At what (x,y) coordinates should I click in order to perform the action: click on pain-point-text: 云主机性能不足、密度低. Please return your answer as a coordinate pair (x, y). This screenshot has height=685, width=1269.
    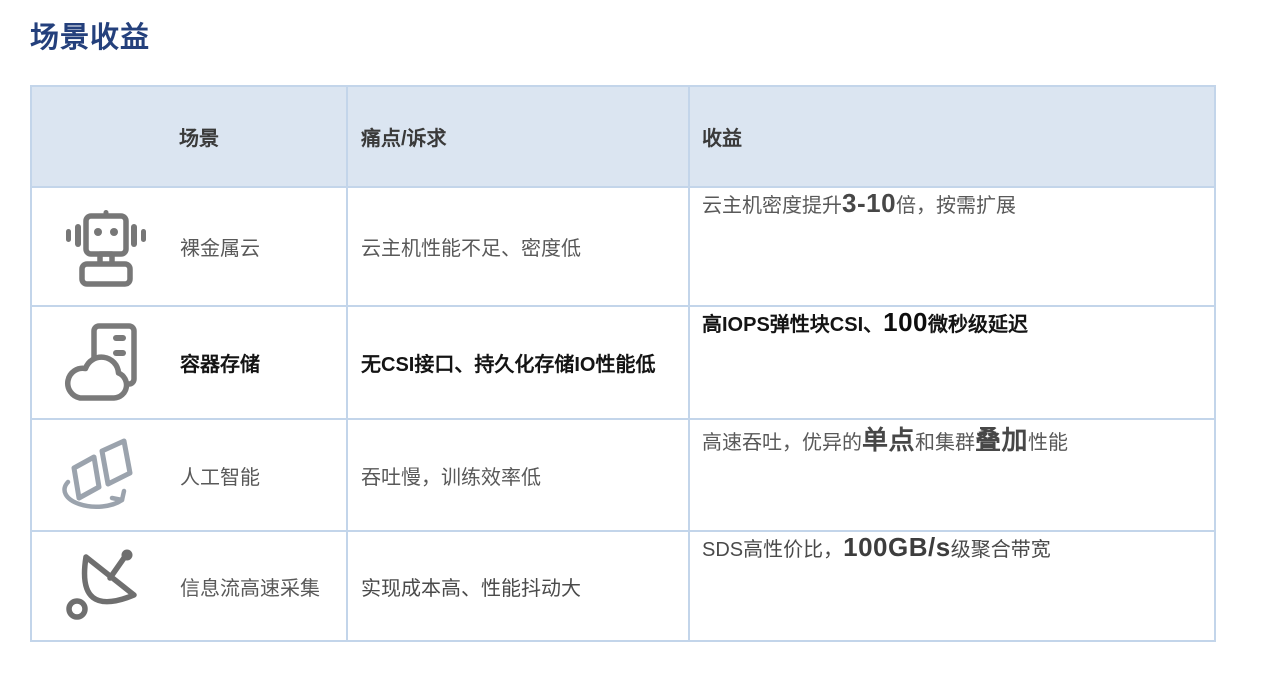
    Looking at the image, I should click on (519, 246).